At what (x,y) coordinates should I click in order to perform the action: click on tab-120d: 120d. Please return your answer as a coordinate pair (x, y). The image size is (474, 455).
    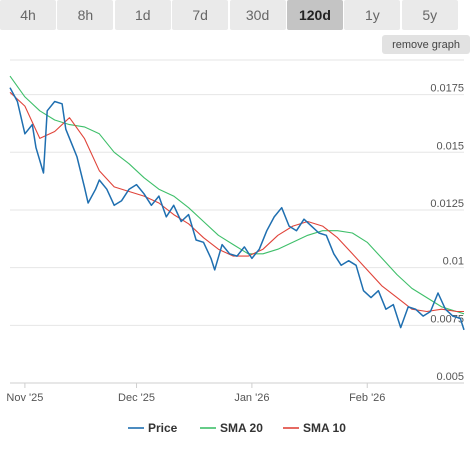
    Looking at the image, I should click on (314, 15).